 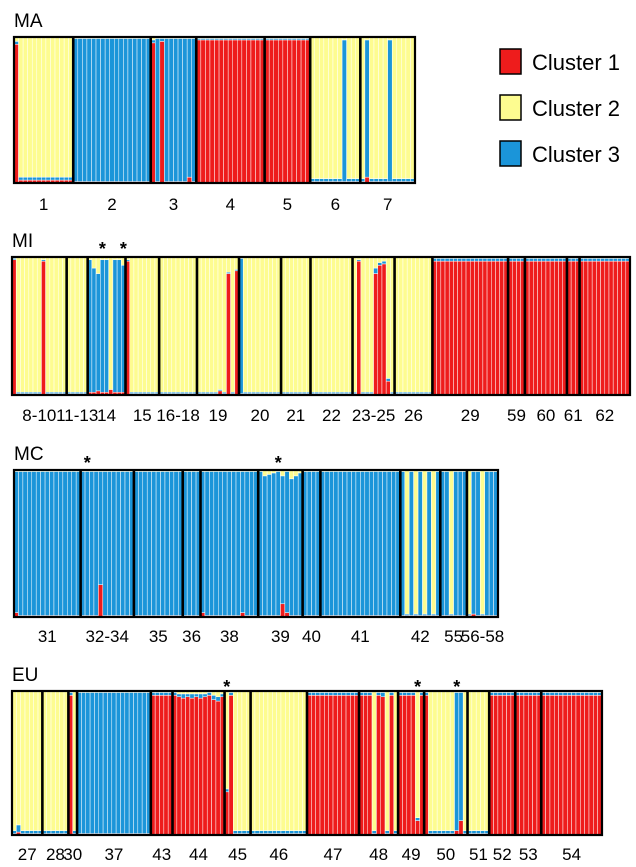 What do you see at coordinates (516, 415) in the screenshot?
I see `group-label-mi-59: 59` at bounding box center [516, 415].